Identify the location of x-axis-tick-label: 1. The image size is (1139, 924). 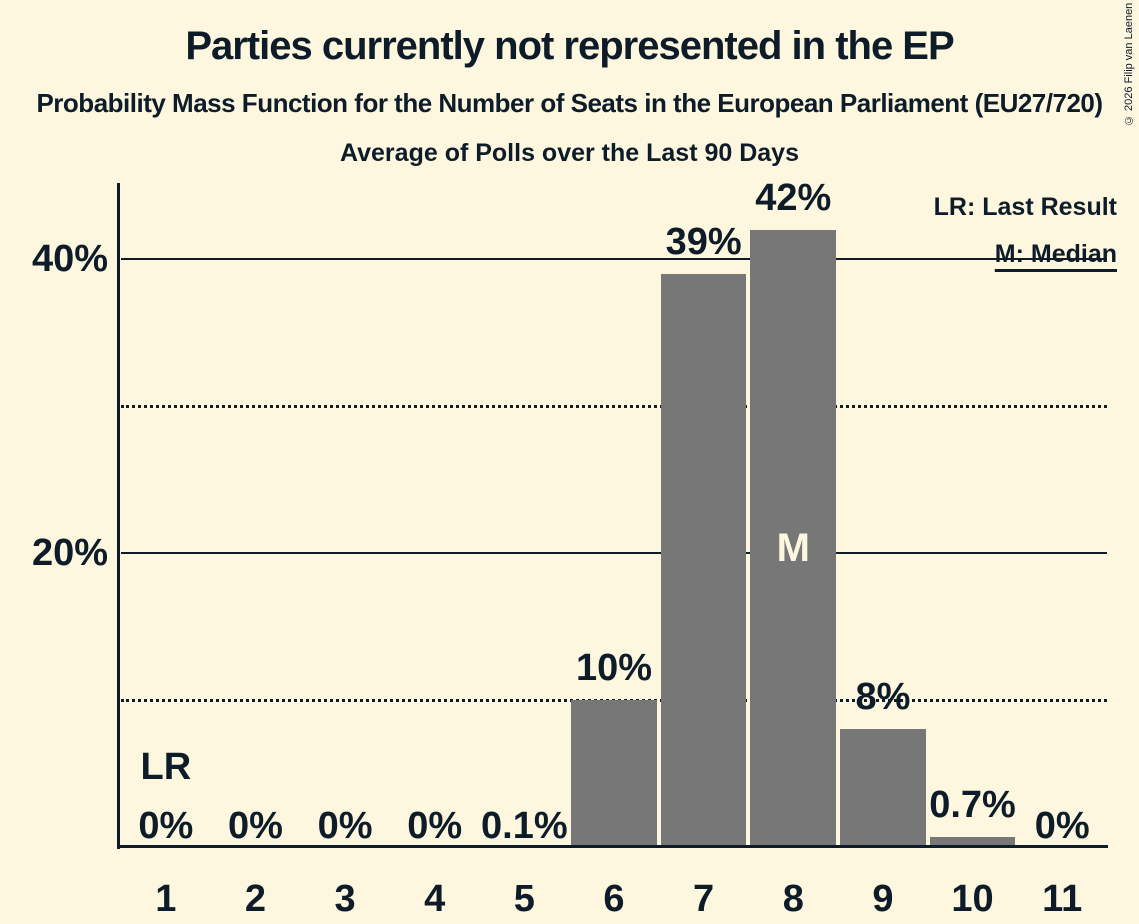
(166, 899).